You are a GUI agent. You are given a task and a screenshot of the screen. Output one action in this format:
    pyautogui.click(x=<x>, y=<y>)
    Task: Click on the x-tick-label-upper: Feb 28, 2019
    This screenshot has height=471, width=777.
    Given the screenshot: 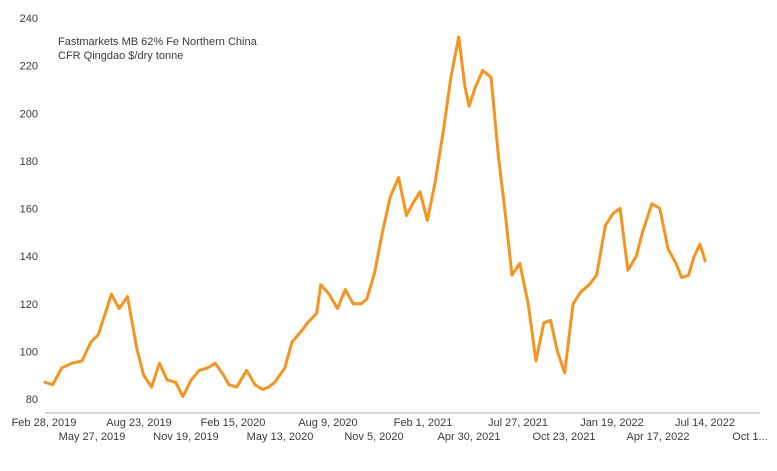 What is the action you would take?
    pyautogui.click(x=44, y=423)
    